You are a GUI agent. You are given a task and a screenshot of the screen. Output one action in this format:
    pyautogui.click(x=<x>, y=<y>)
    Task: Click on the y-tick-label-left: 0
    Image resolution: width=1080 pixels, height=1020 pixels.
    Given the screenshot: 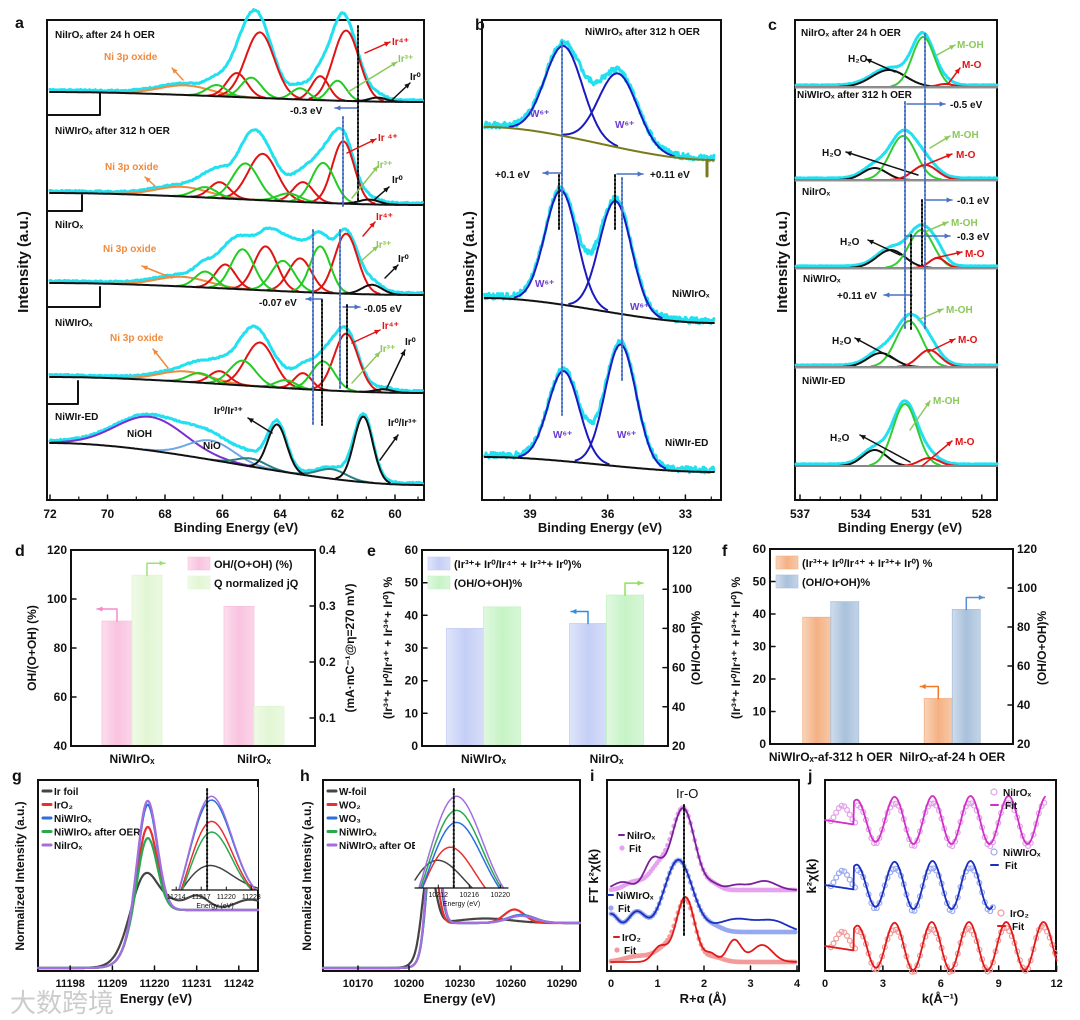 What is the action you would take?
    pyautogui.click(x=414, y=746)
    